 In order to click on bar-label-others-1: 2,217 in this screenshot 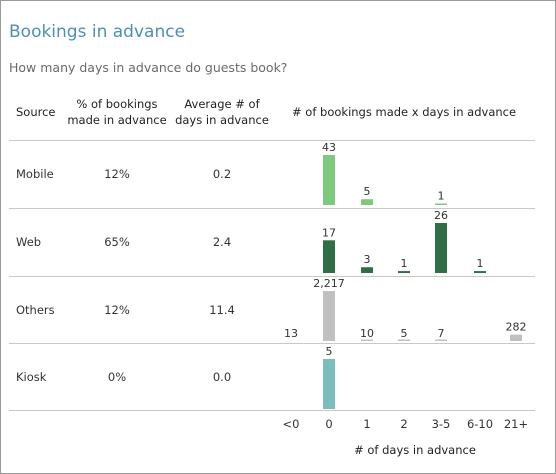, I will do `click(329, 283)`.